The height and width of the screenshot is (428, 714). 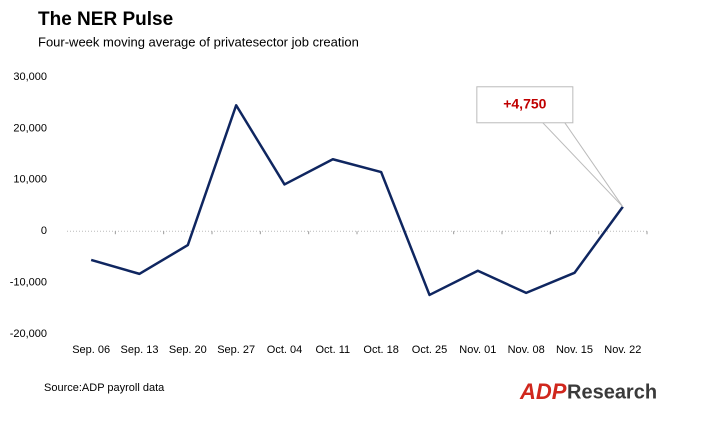 What do you see at coordinates (104, 388) in the screenshot?
I see `source: Source:ADP payroll data` at bounding box center [104, 388].